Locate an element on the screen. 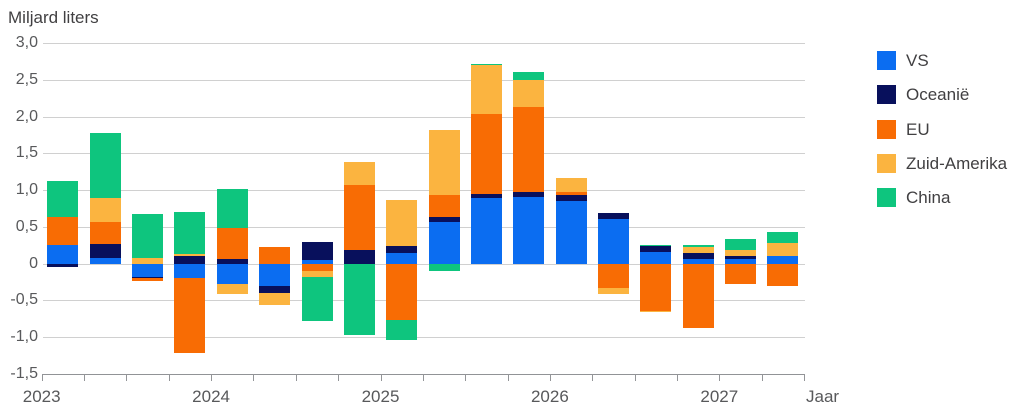 Image resolution: width=1024 pixels, height=416 pixels. bar-segment-Zuid-Amerika-2026Q4 is located at coordinates (698, 250).